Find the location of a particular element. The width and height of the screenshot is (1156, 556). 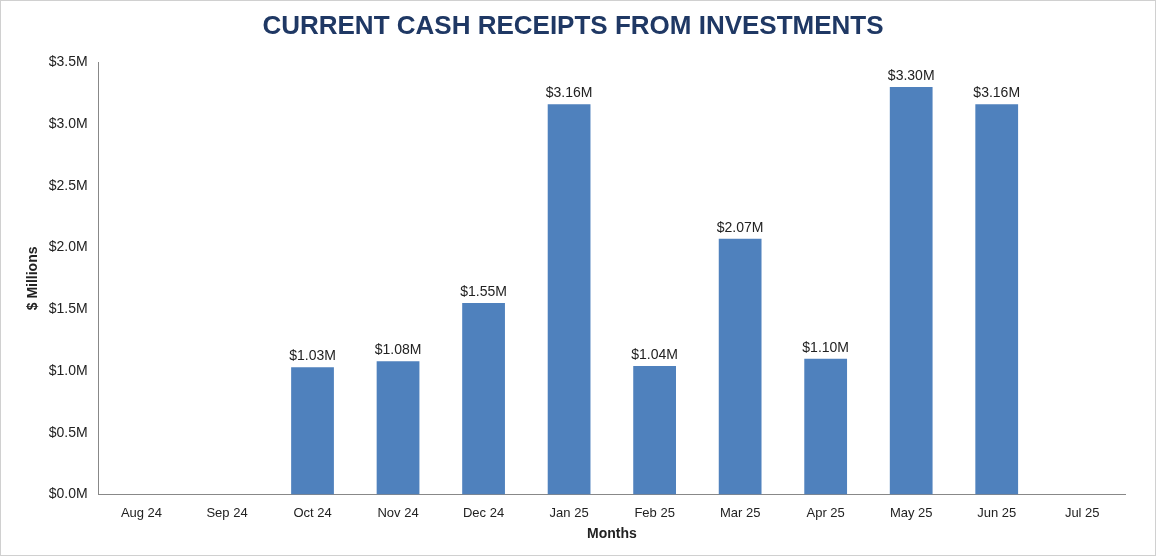

y-tick-label: $0.5M is located at coordinates (68, 431).